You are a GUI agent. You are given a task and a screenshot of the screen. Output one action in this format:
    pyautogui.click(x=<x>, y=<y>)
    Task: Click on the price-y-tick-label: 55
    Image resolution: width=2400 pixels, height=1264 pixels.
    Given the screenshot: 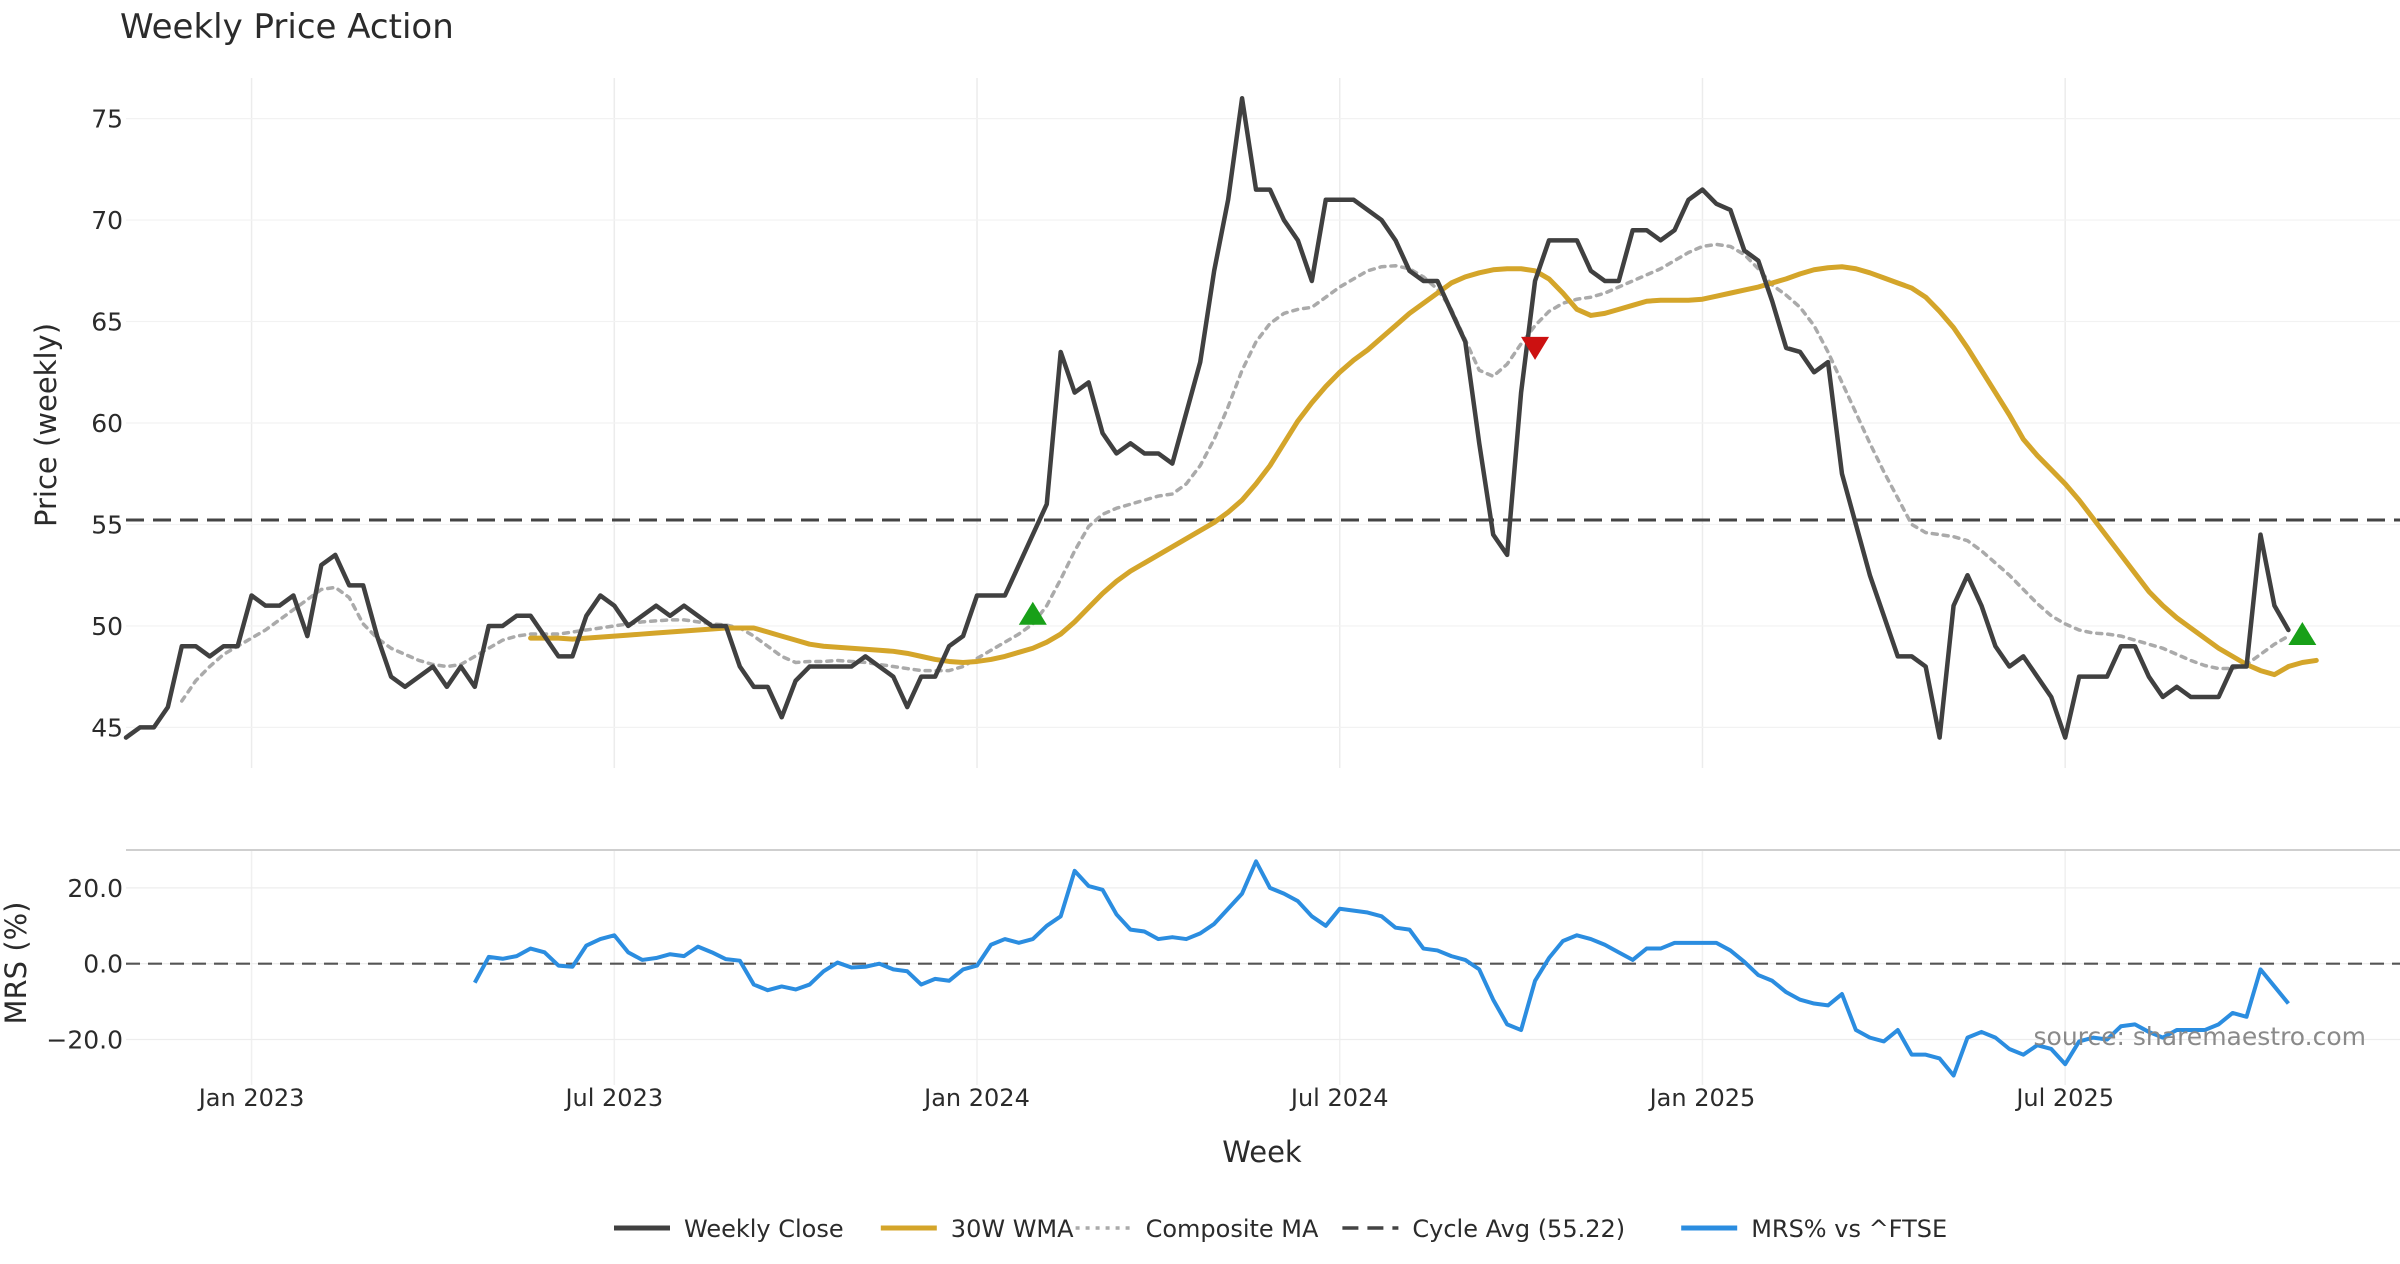 What is the action you would take?
    pyautogui.click(x=107, y=524)
    